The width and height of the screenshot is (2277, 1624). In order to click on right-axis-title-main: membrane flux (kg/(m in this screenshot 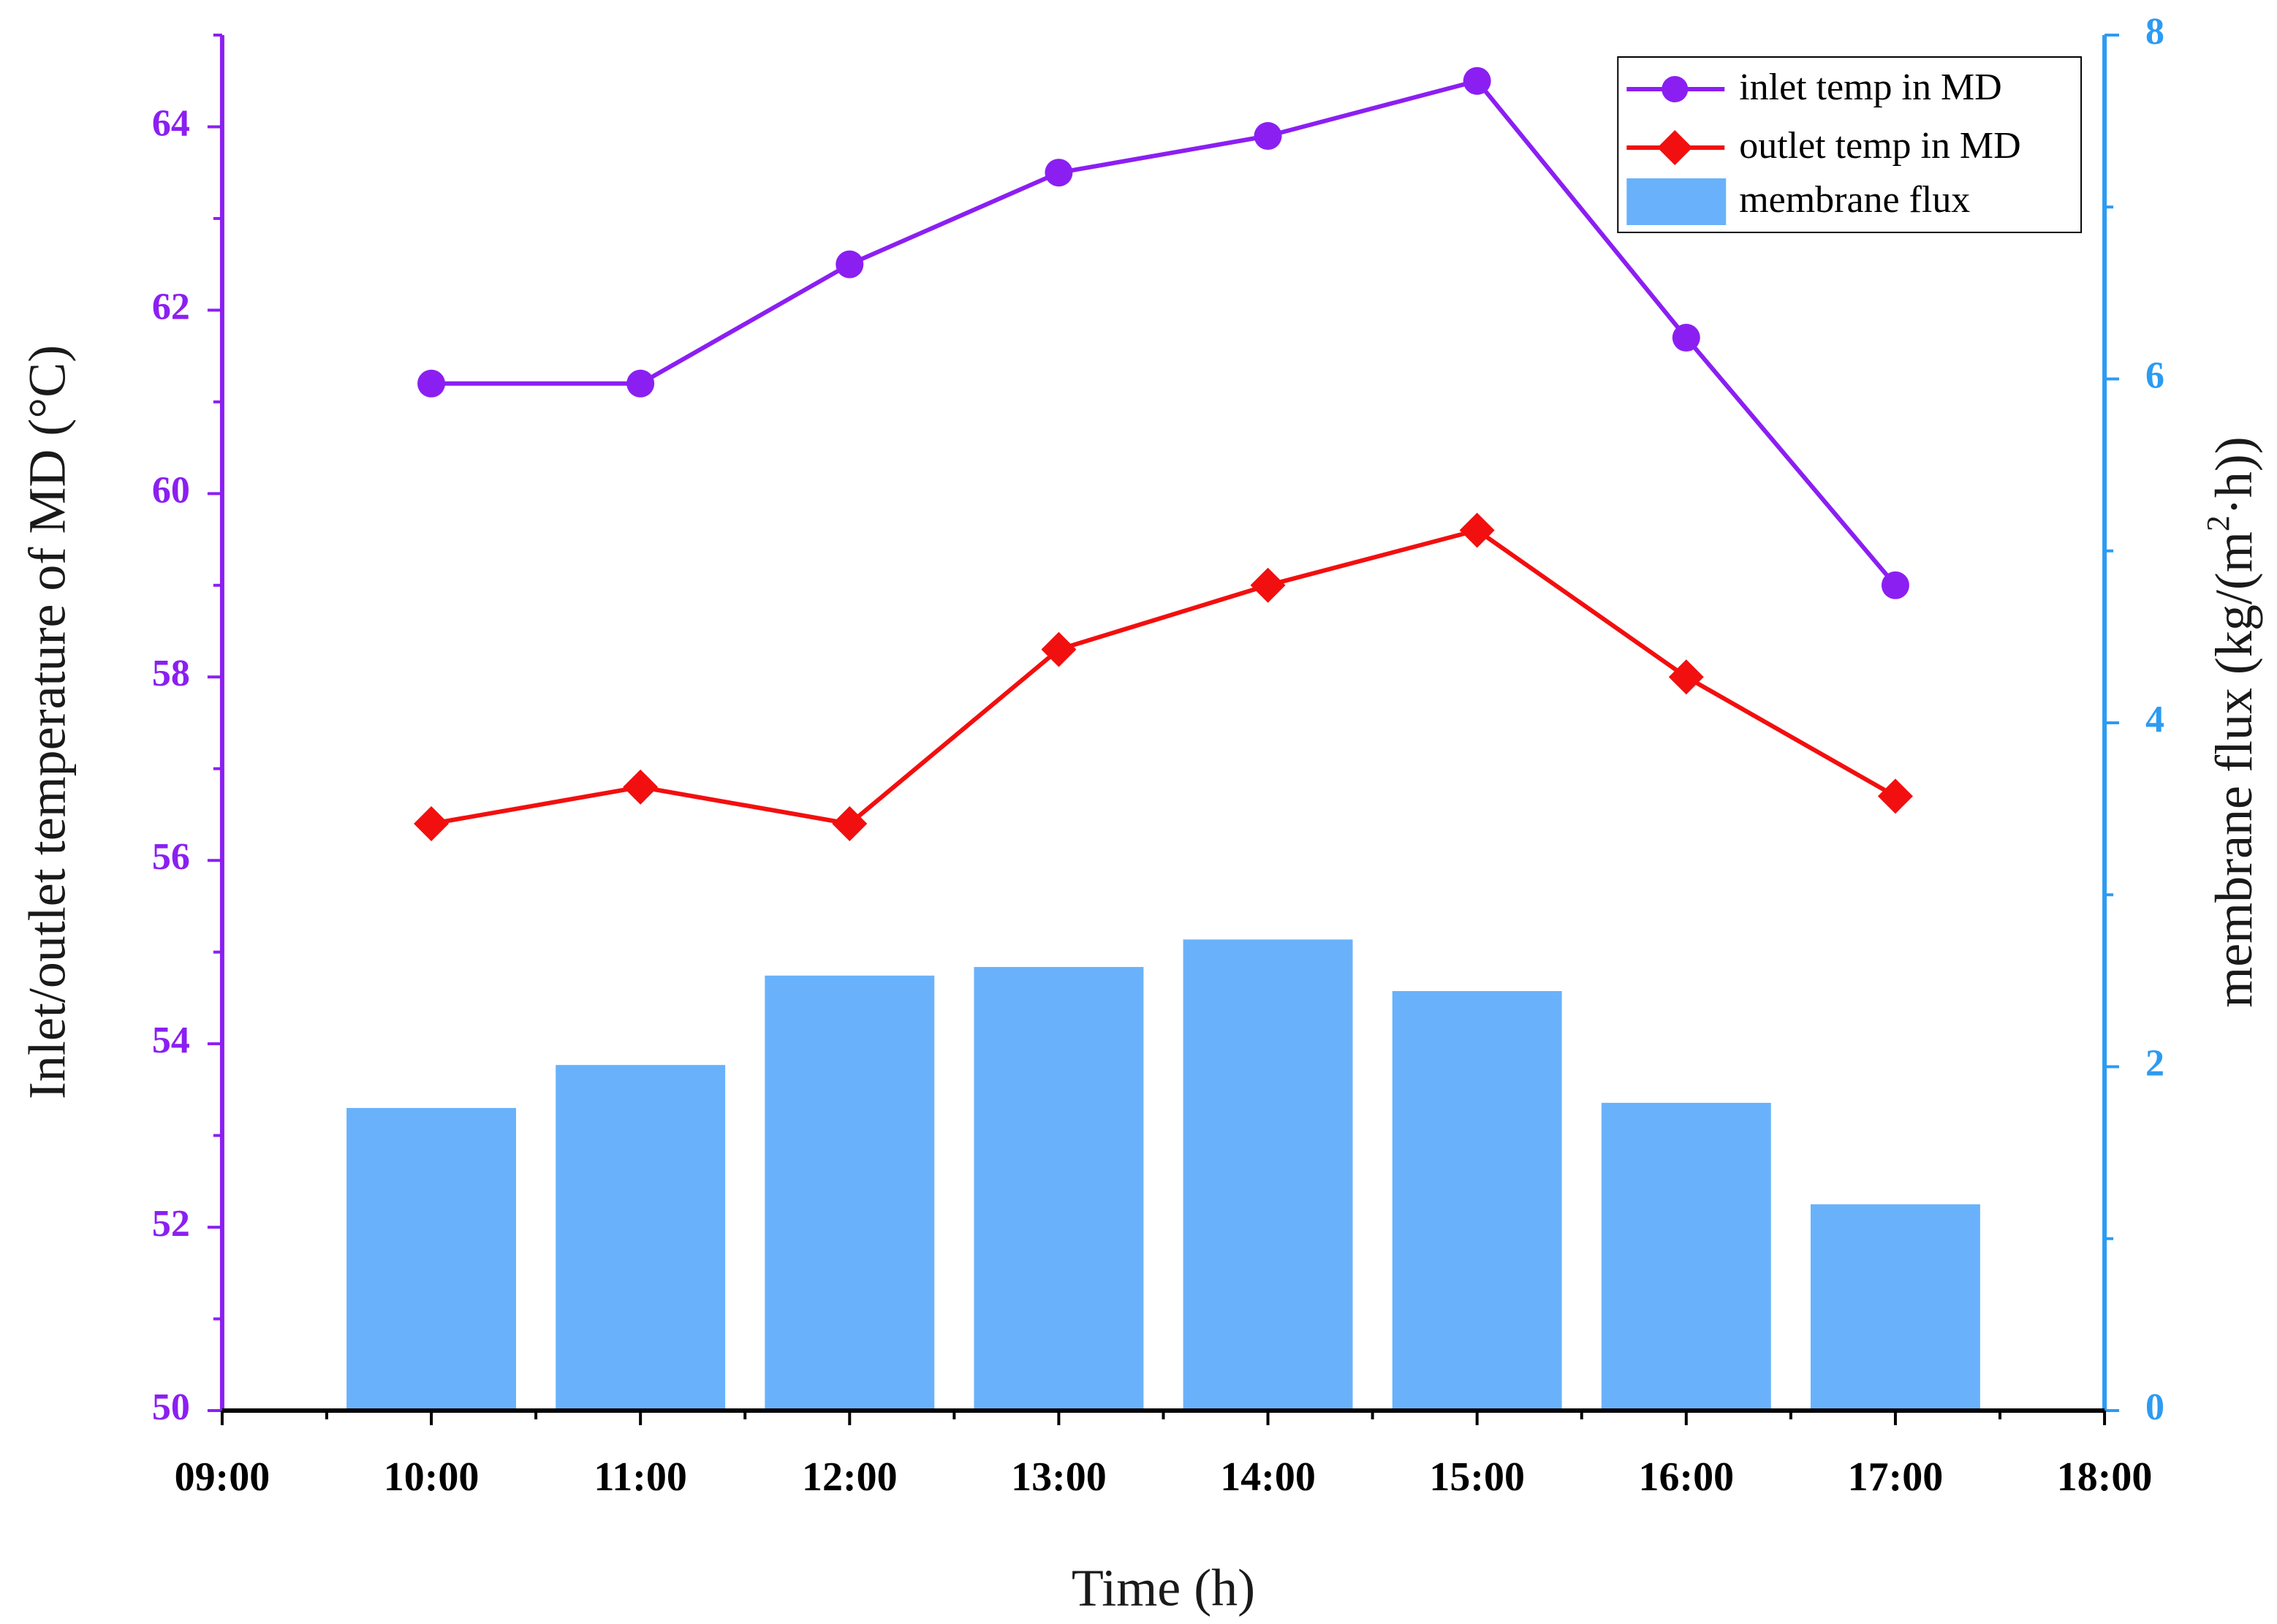, I will do `click(2234, 770)`.